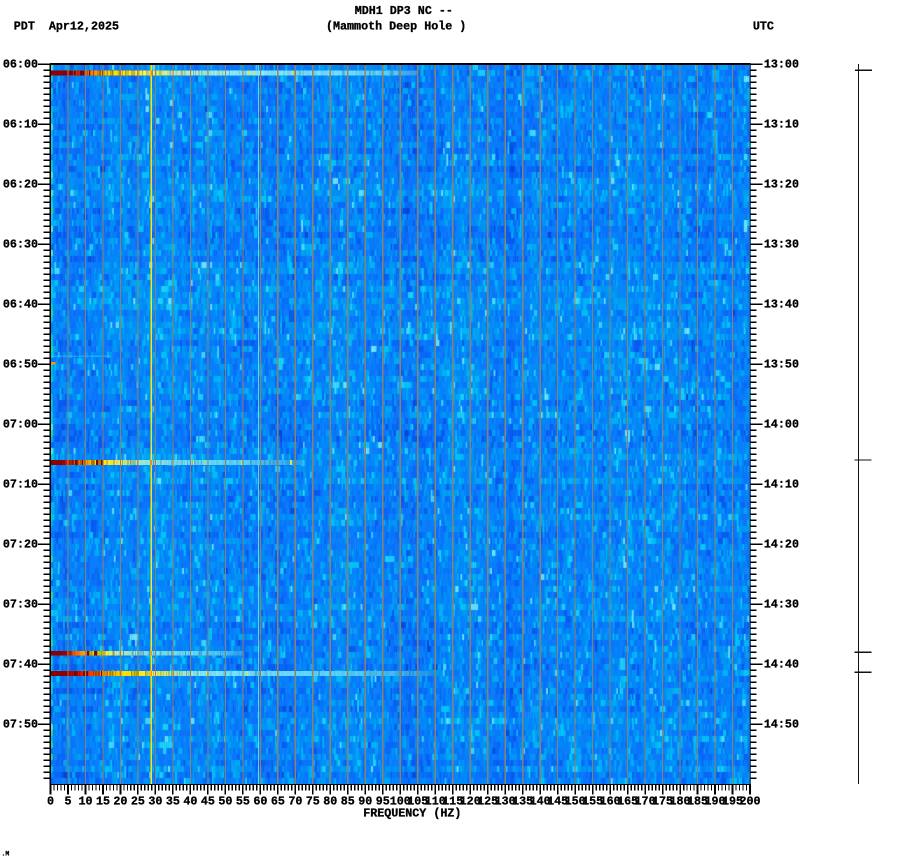 This screenshot has width=902, height=864. What do you see at coordinates (396, 26) in the screenshot?
I see `svg-text: (Mammoth Deep Hole )` at bounding box center [396, 26].